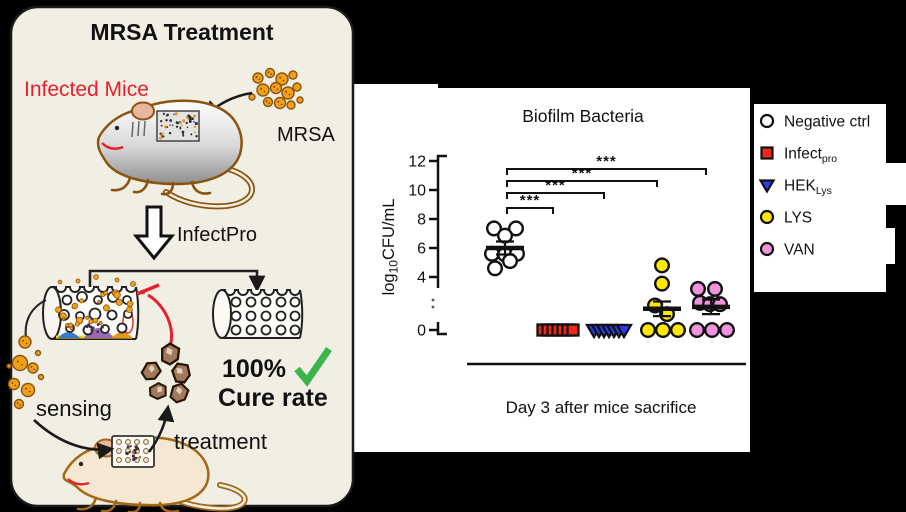  What do you see at coordinates (112, 146) in the screenshot?
I see `mouse-frown` at bounding box center [112, 146].